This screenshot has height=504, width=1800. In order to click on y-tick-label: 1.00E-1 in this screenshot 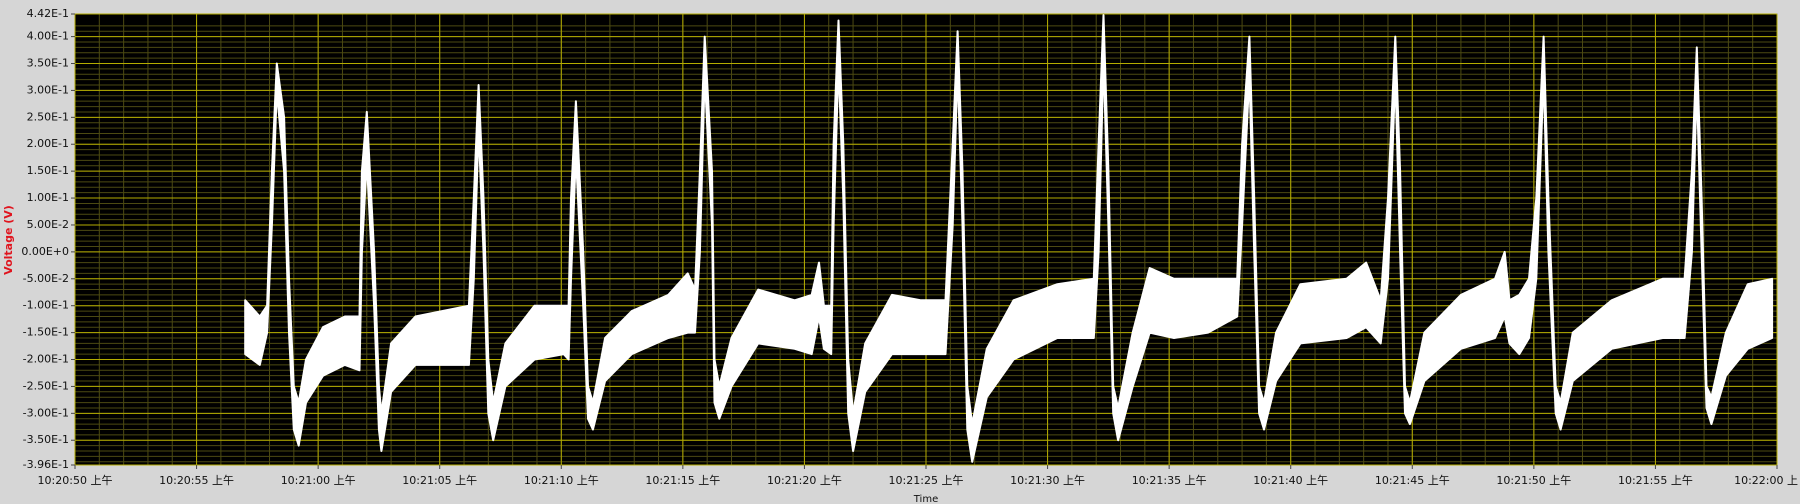, I will do `click(48, 197)`.